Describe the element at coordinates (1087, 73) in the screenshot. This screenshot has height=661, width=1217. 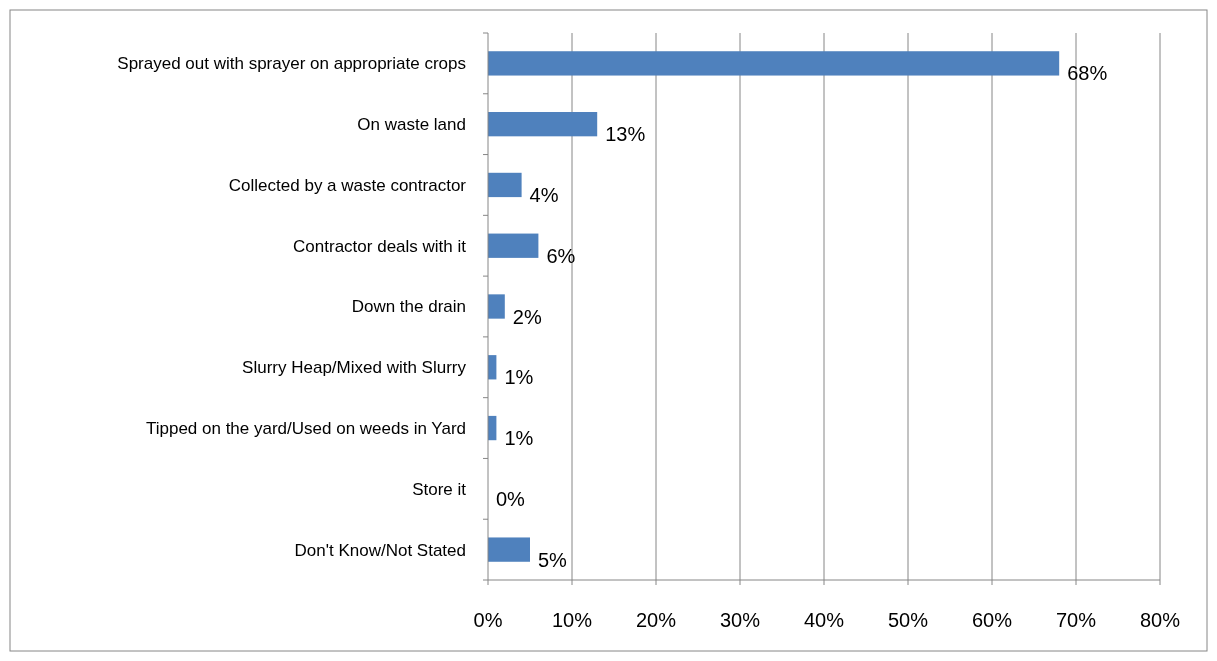
I see `data-label: 68%` at that location.